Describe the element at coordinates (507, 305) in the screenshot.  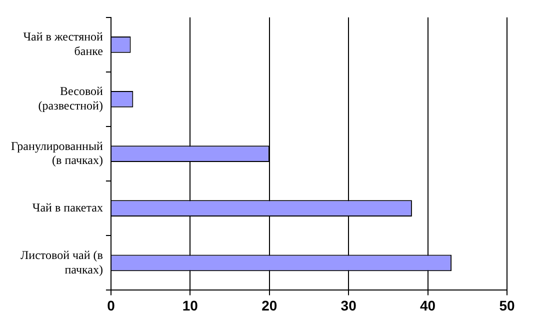
I see `x-tick-label: 50` at that location.